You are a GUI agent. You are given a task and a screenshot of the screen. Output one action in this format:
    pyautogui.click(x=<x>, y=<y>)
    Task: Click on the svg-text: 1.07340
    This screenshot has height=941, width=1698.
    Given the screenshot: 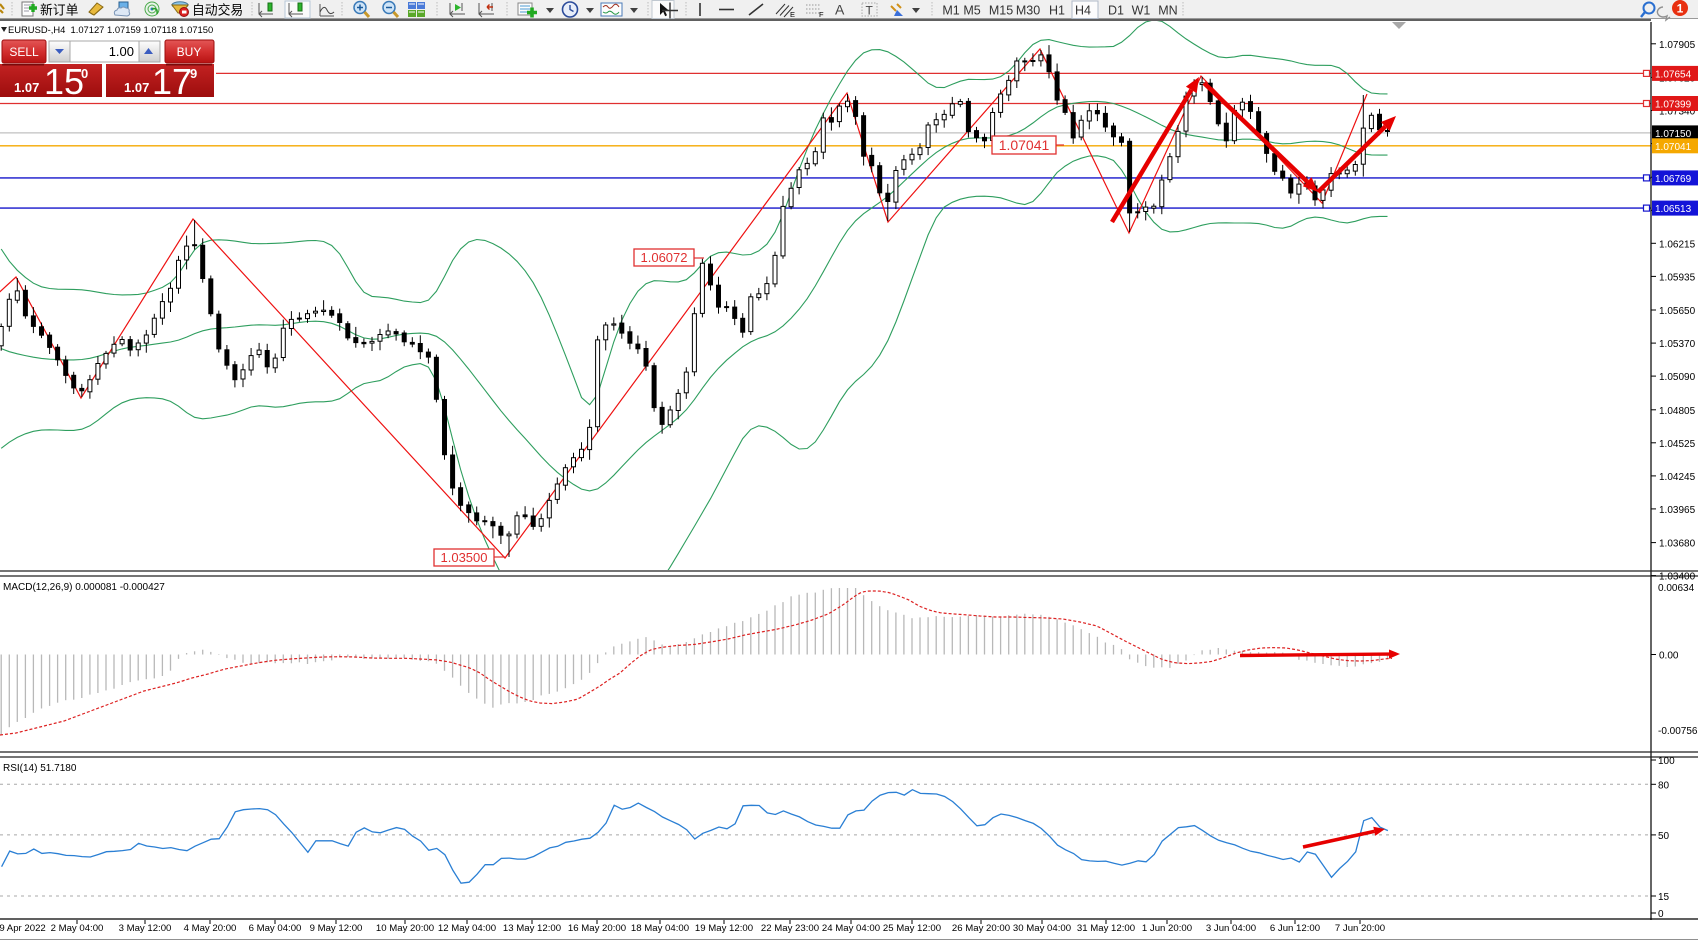 What is the action you would take?
    pyautogui.click(x=1677, y=112)
    